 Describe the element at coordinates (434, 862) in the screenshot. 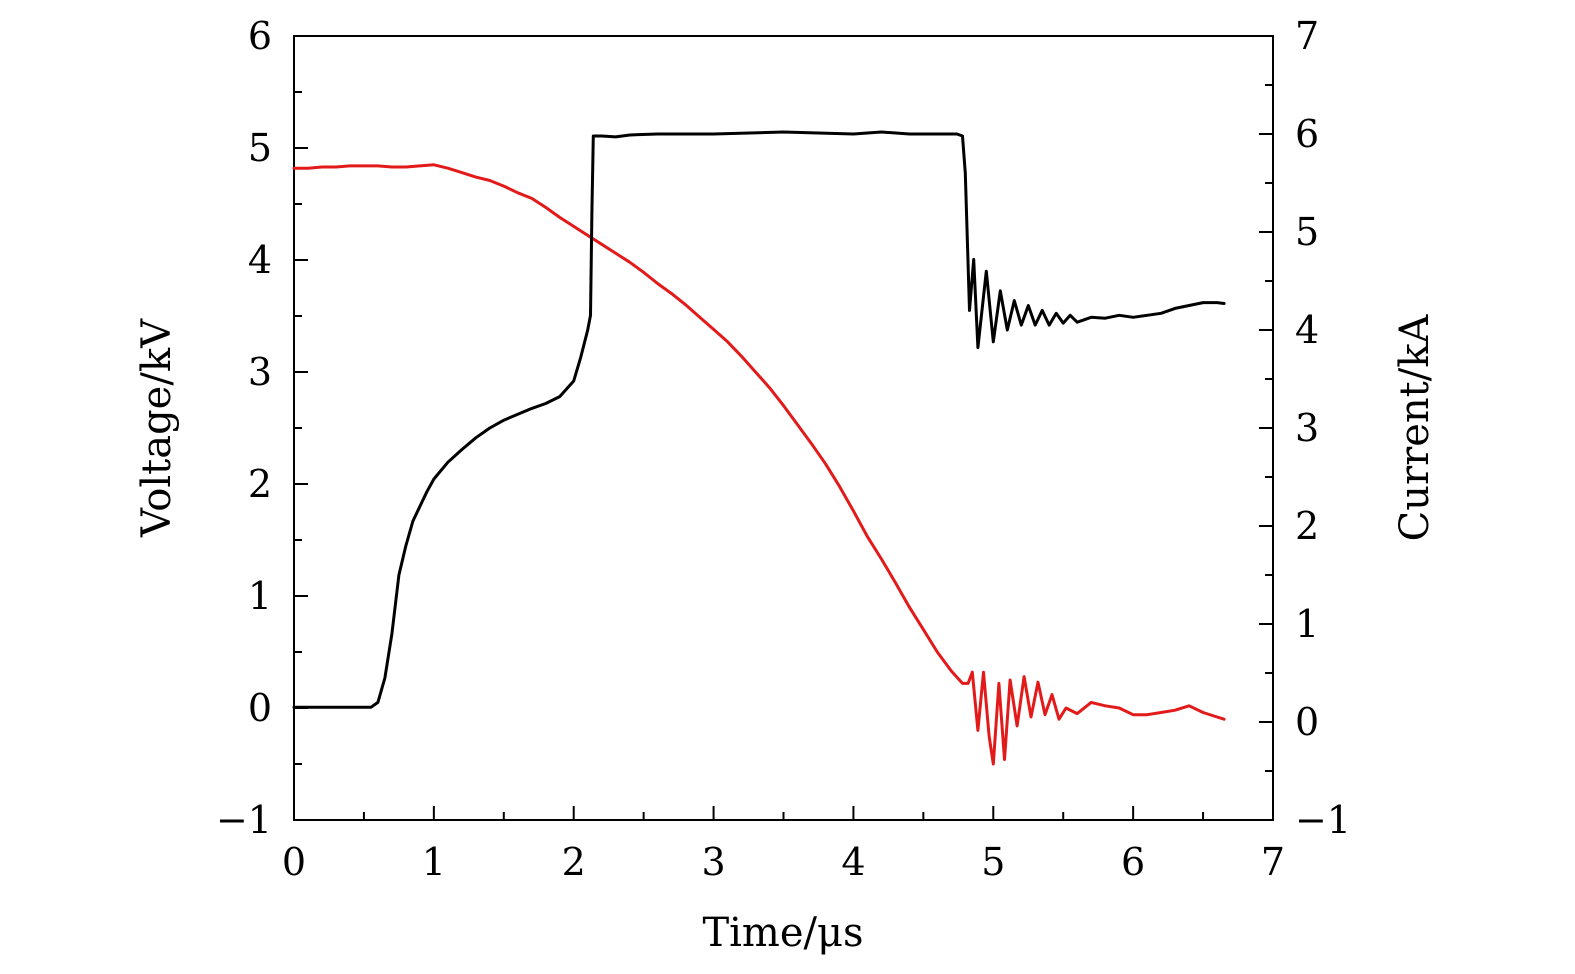

I see `x-tick-label: 1` at that location.